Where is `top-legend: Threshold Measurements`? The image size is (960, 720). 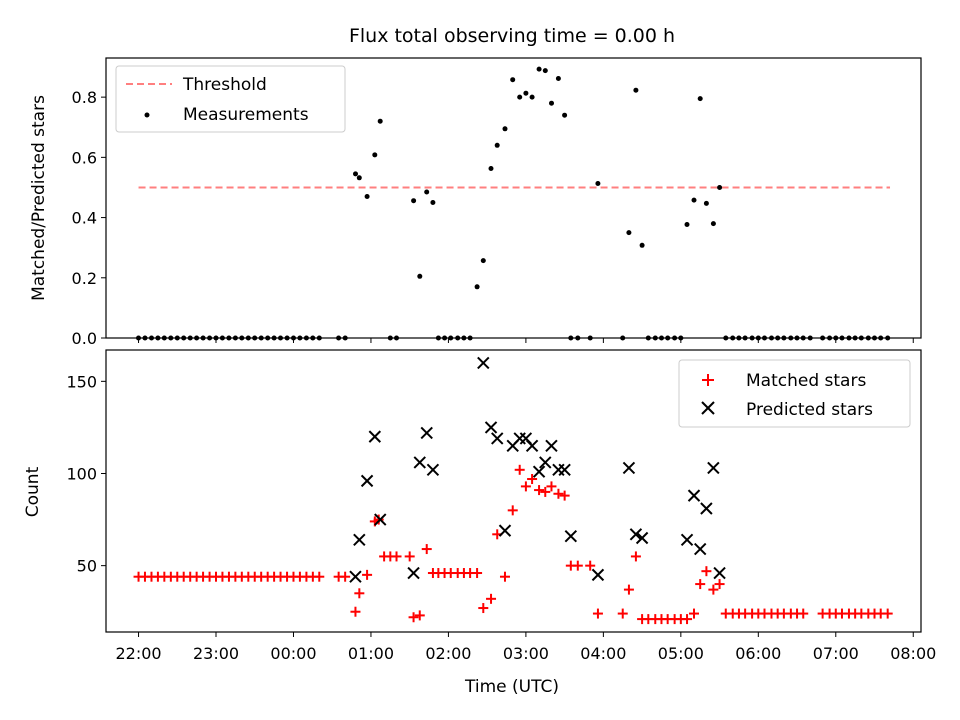
top-legend: Threshold Measurements is located at coordinates (230, 99).